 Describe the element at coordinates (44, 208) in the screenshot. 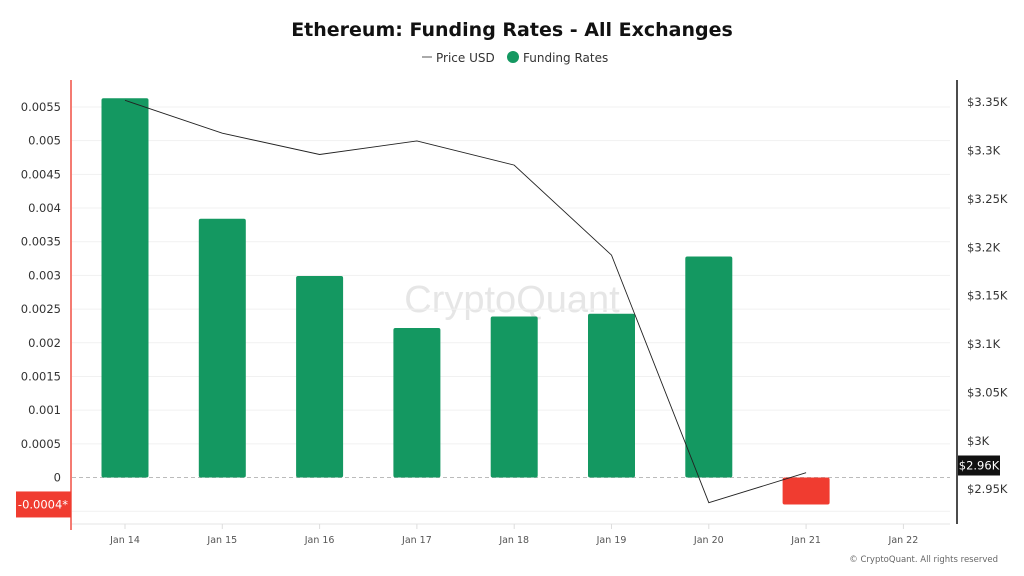

I see `left-tick-label: 0.004` at that location.